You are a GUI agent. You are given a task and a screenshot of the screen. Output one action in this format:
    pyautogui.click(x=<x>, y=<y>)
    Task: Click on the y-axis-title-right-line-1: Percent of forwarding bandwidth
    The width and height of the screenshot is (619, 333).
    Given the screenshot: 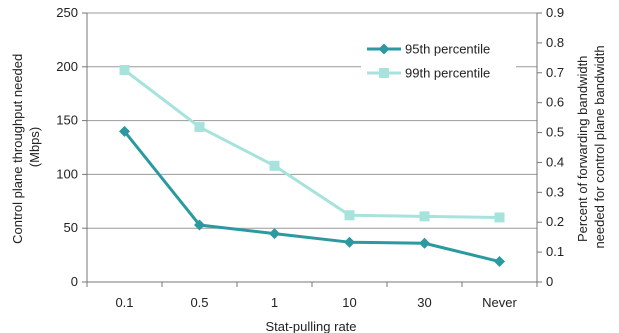 What is the action you would take?
    pyautogui.click(x=582, y=149)
    